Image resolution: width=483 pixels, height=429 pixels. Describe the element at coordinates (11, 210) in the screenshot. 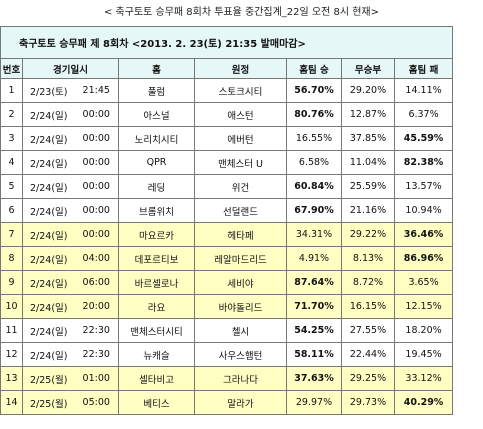

I see `table-cell: 6` at that location.